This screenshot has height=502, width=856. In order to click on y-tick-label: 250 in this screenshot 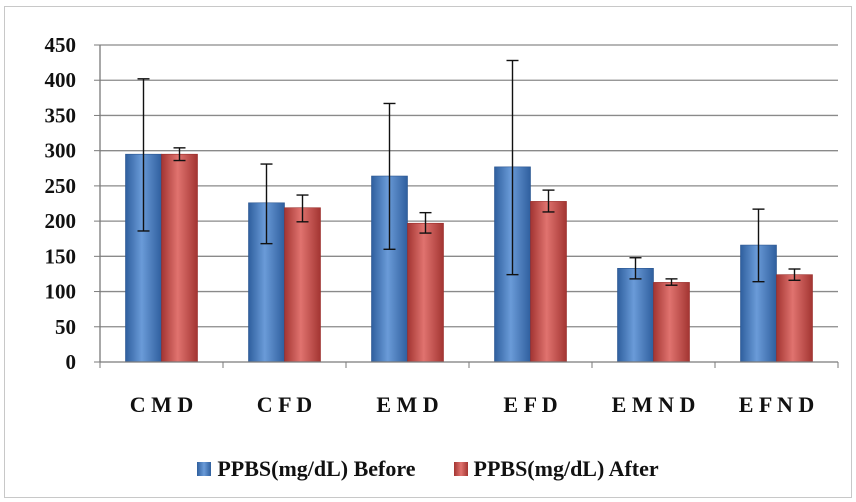, I will do `click(61, 186)`.